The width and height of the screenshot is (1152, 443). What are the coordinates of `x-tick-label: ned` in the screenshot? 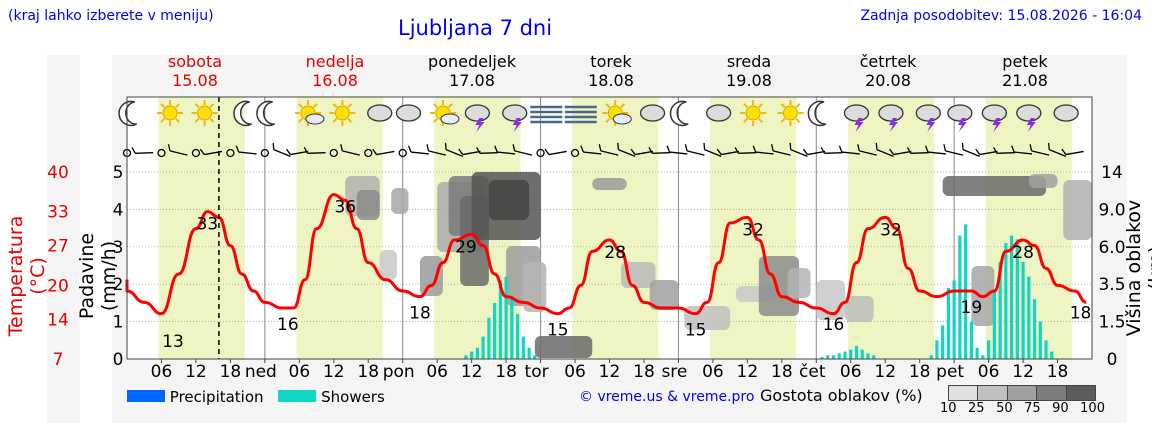 It's located at (261, 372).